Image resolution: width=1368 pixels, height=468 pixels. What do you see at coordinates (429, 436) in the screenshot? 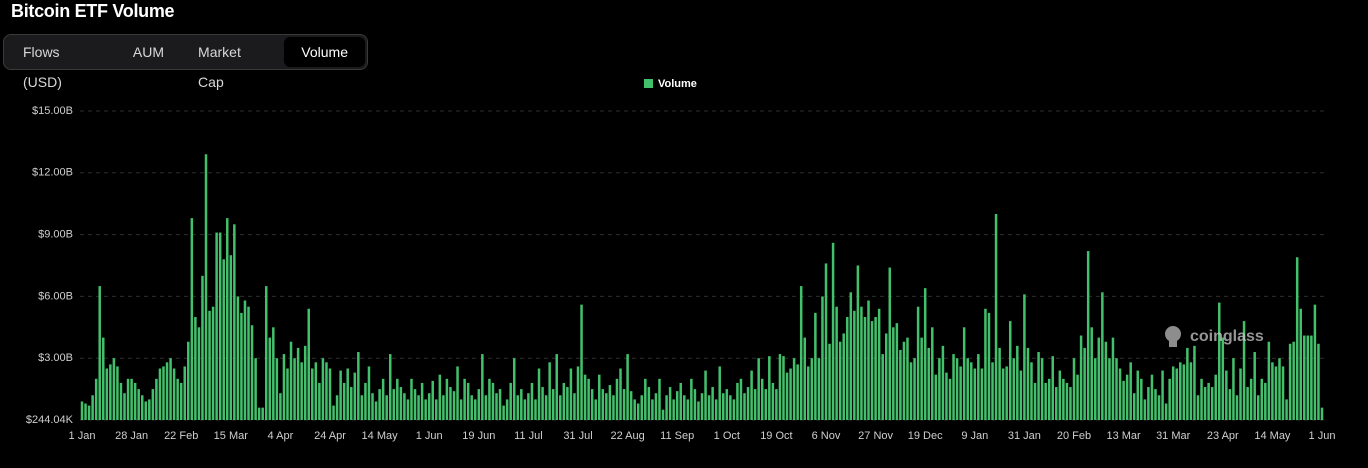
I see `x-tick-label: 1 Jun` at bounding box center [429, 436].